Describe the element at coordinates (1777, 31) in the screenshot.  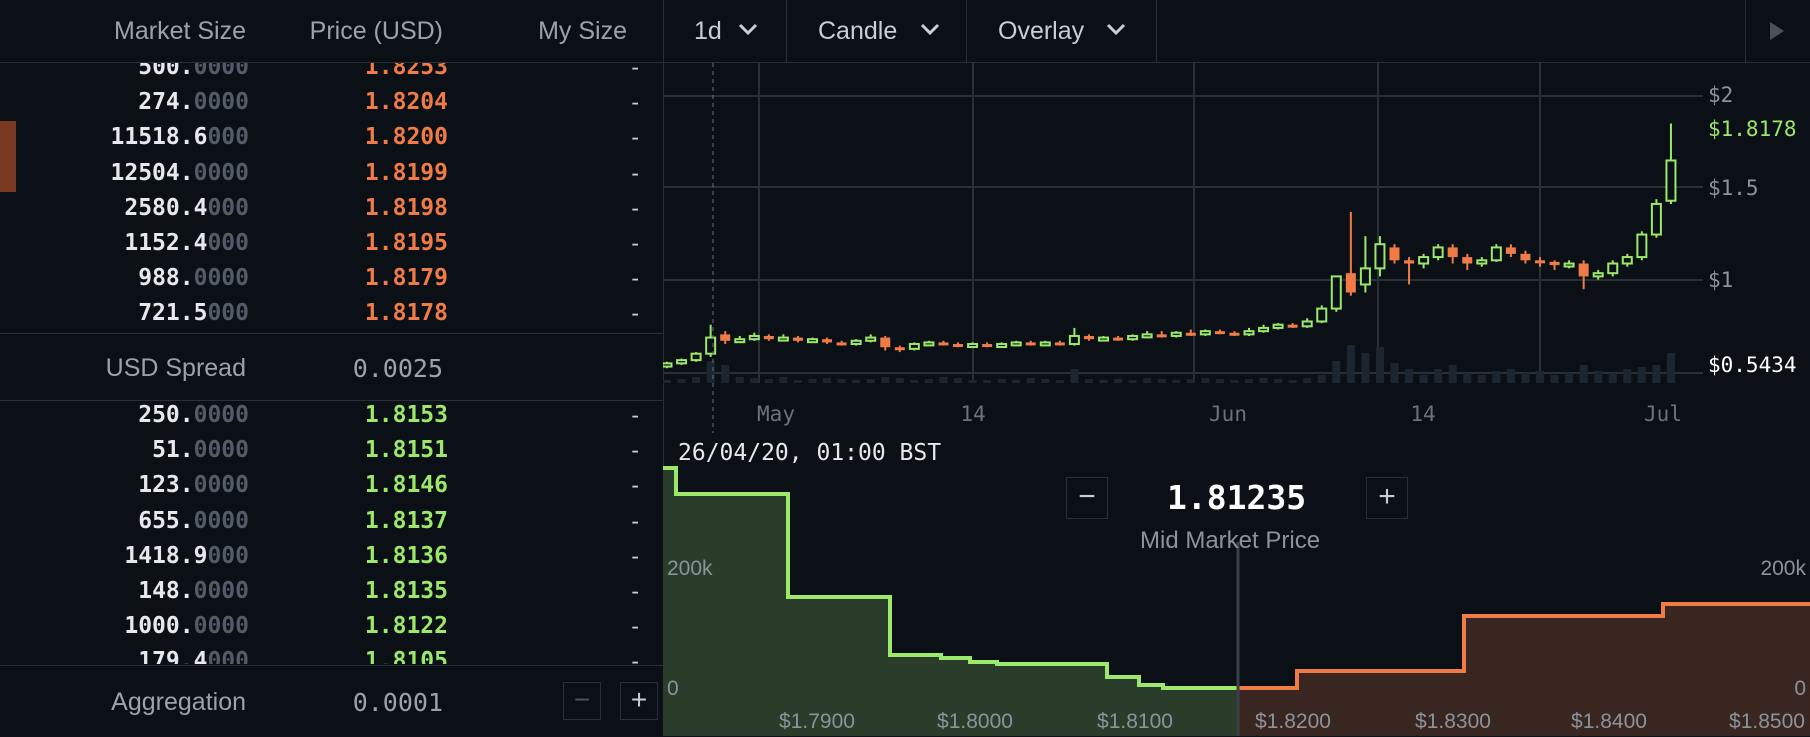
I see `play-button` at that location.